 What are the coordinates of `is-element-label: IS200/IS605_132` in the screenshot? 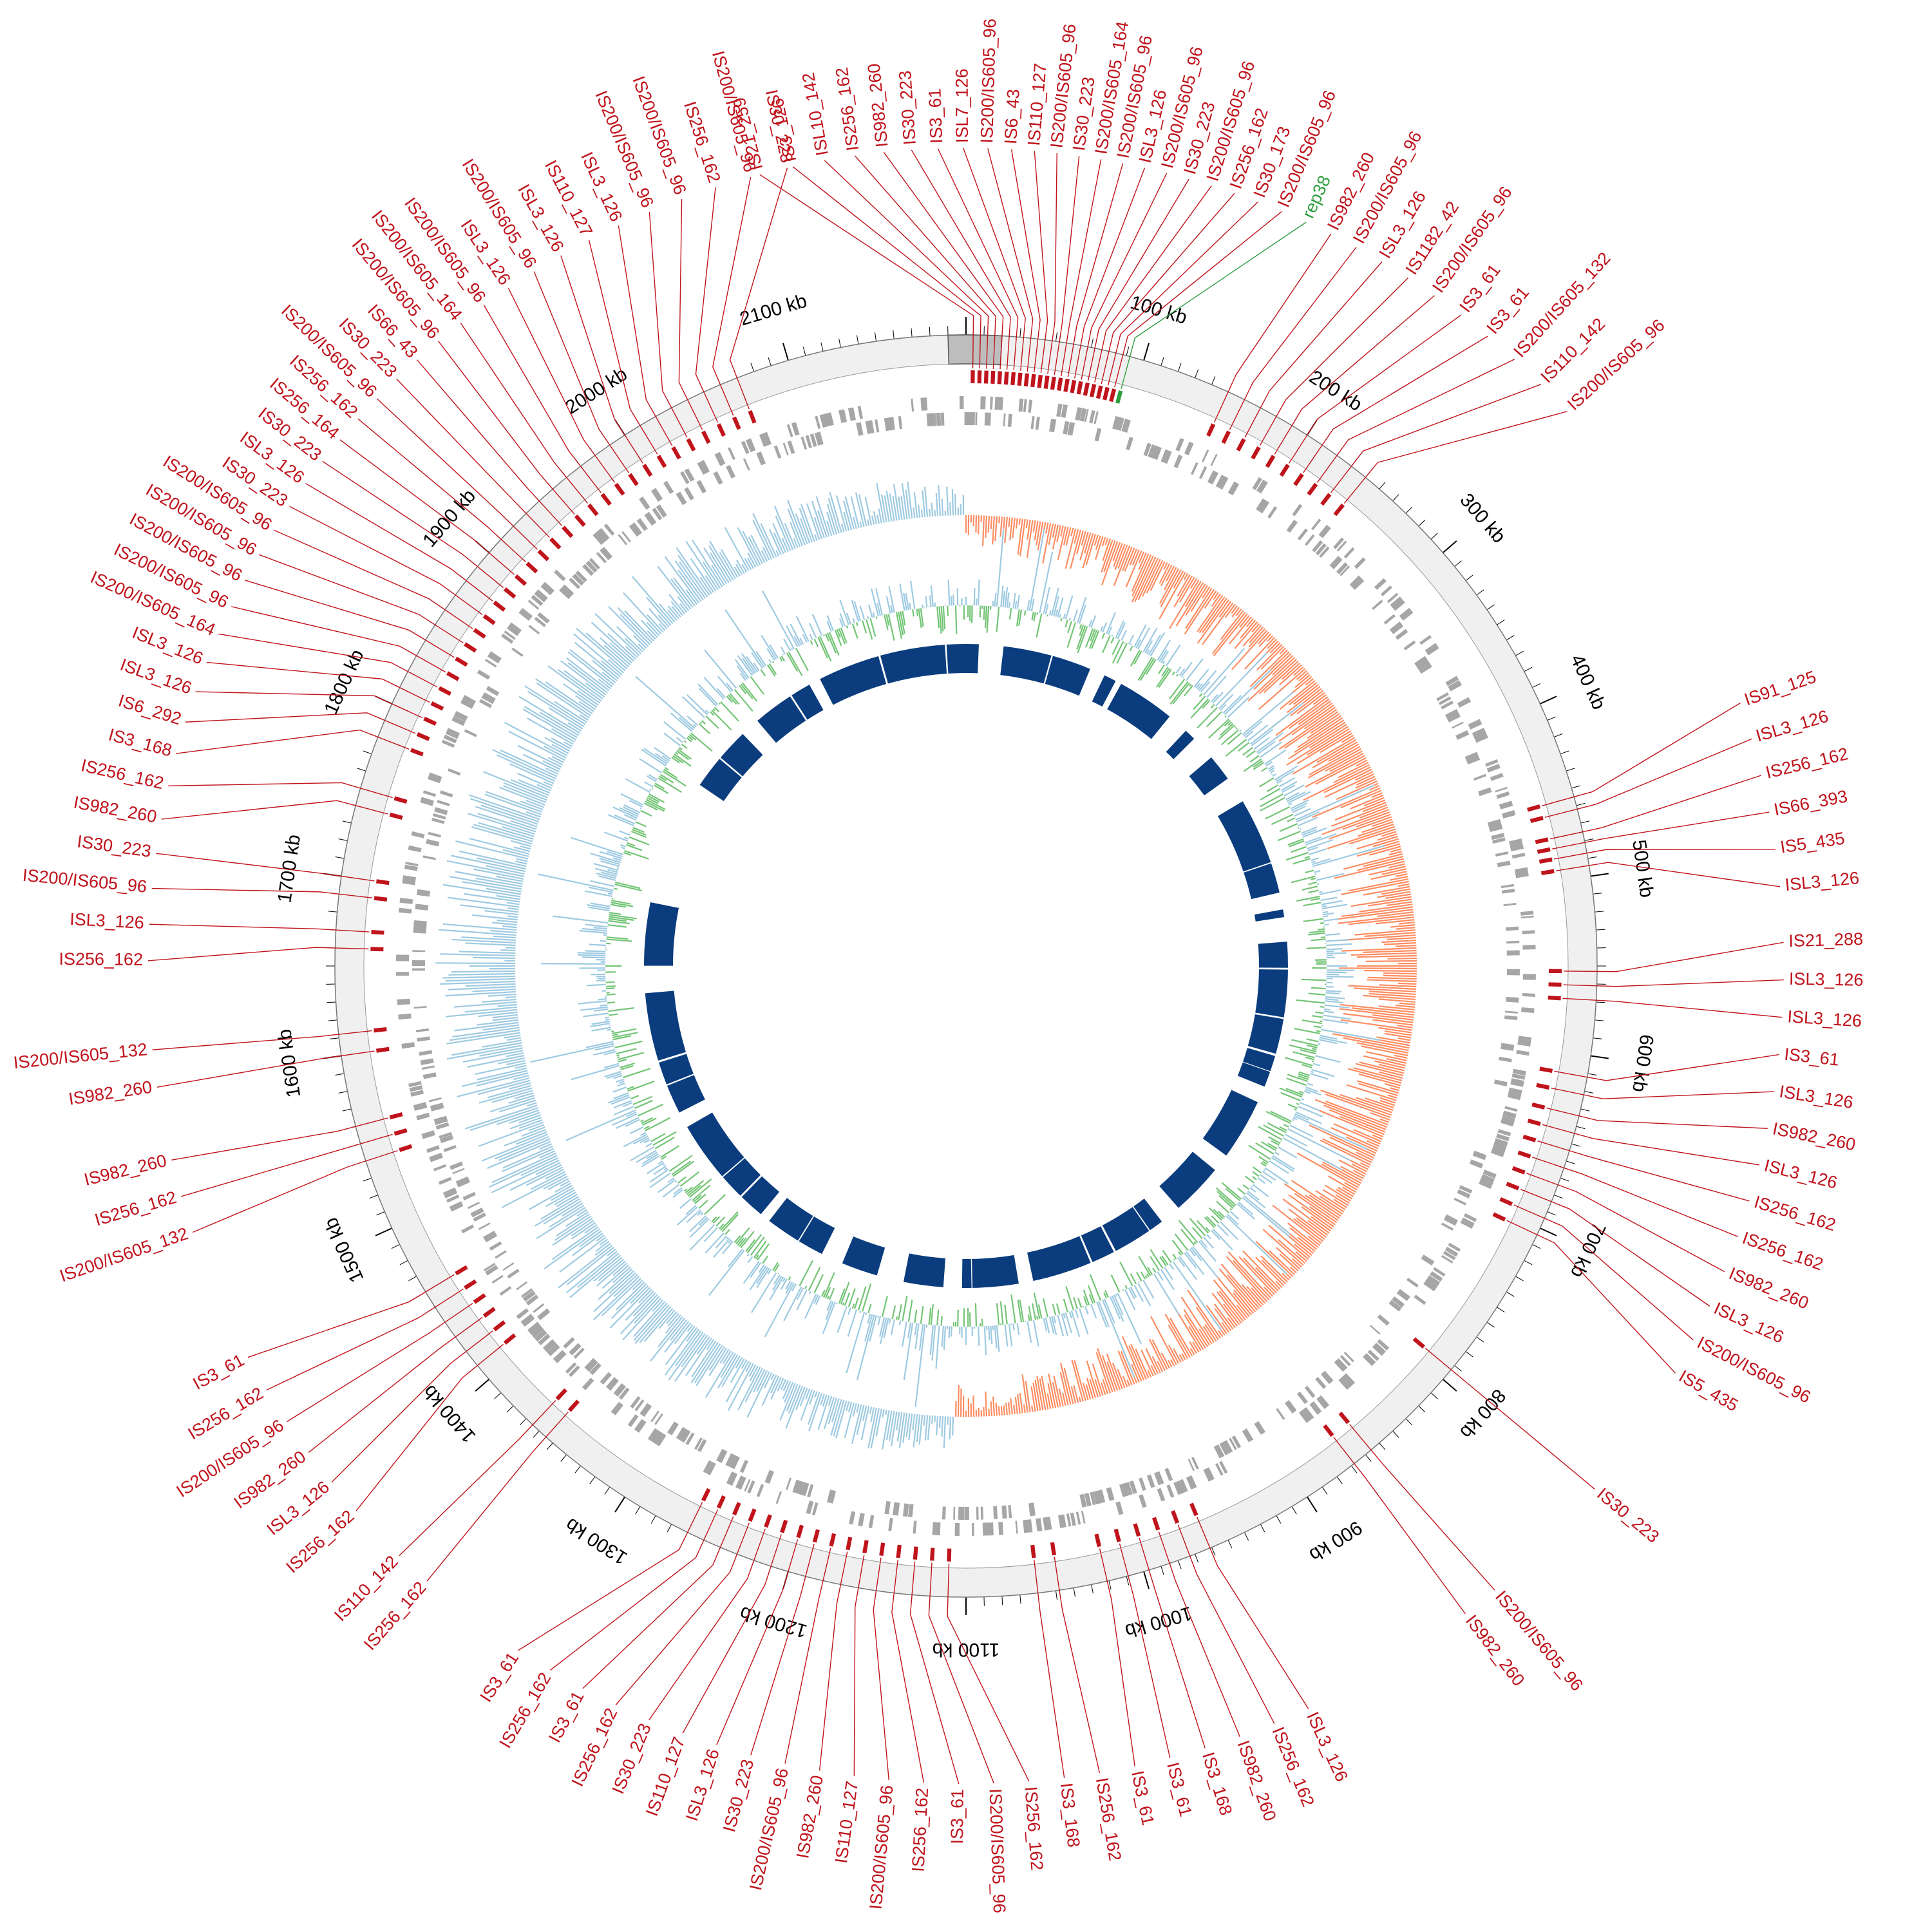 It's located at (1562, 305).